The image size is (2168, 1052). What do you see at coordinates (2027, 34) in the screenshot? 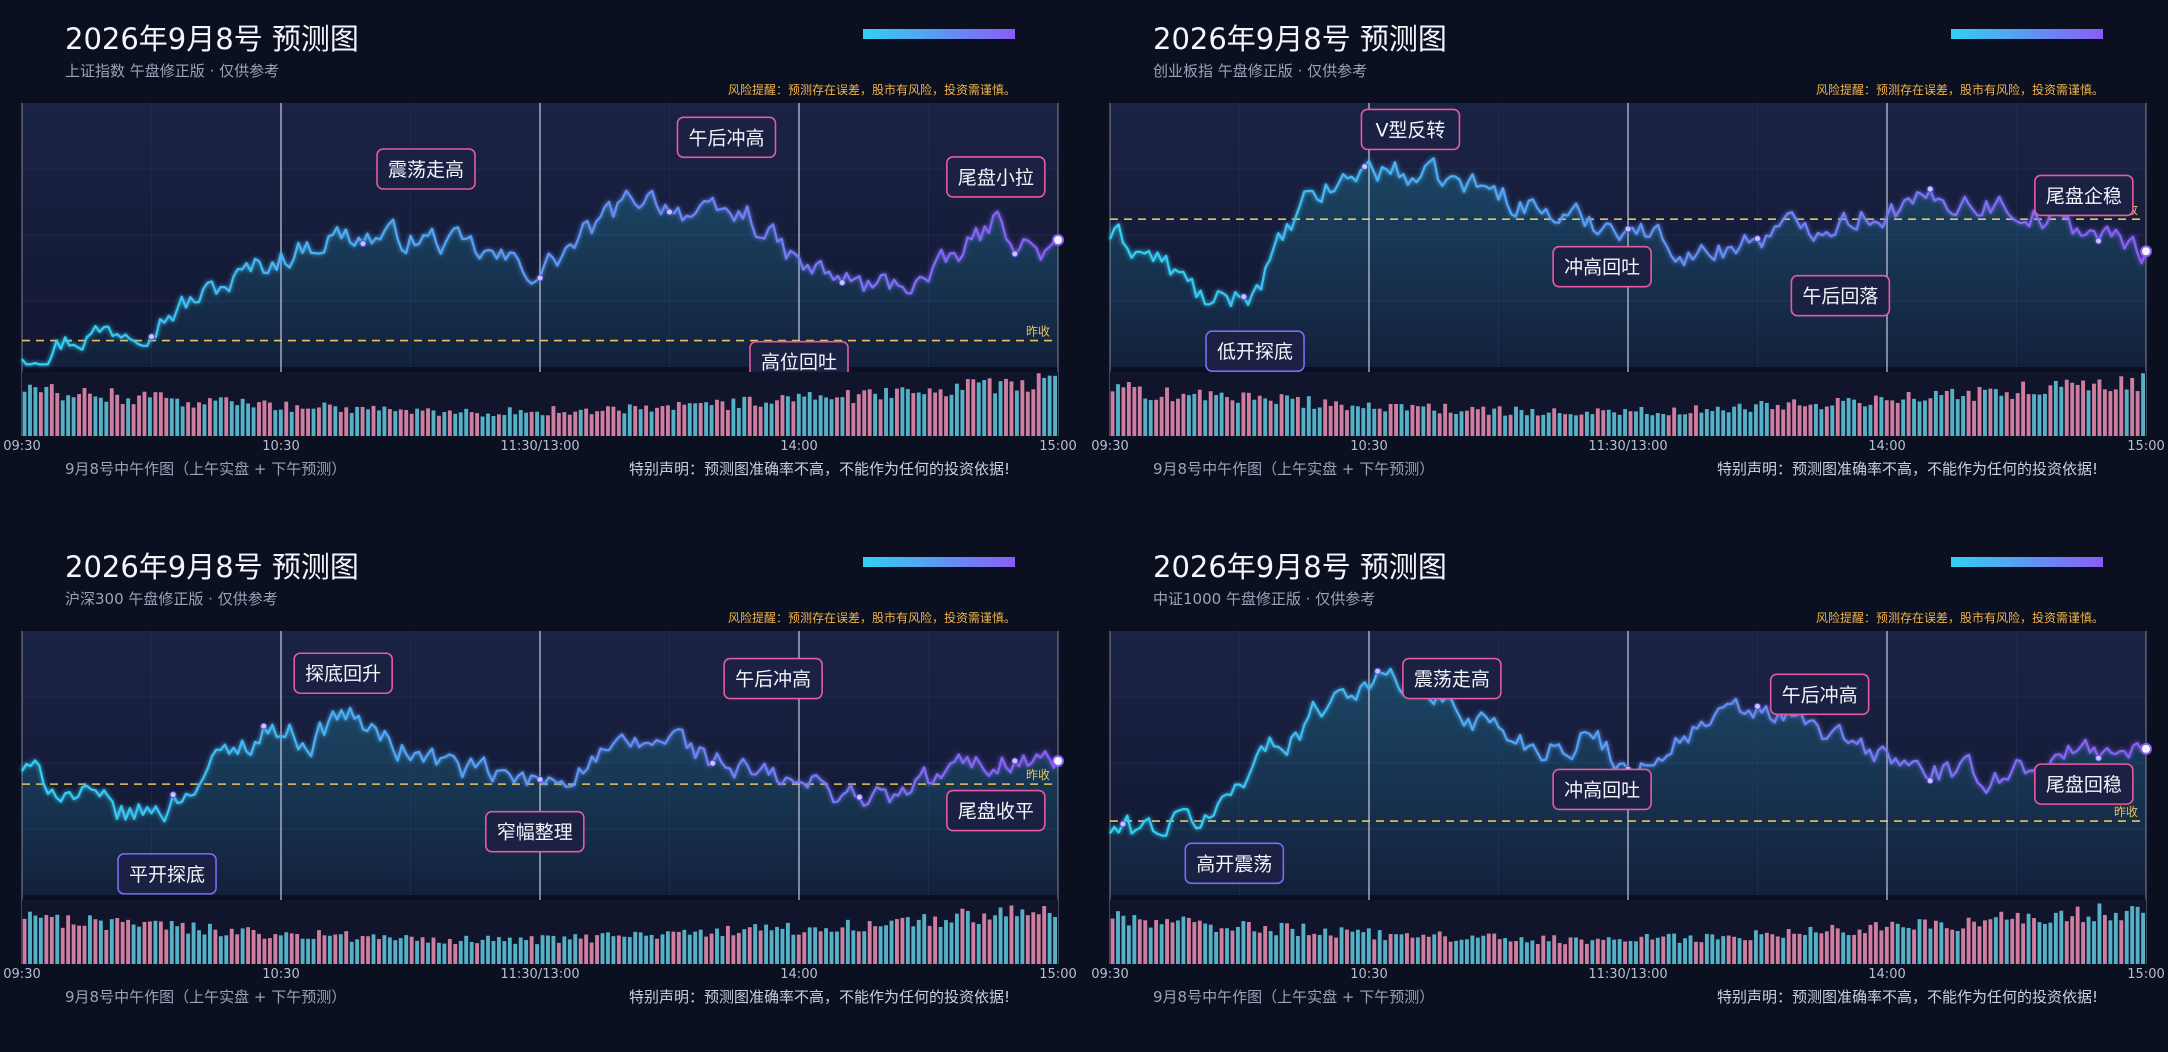
I see `accent-bar` at bounding box center [2027, 34].